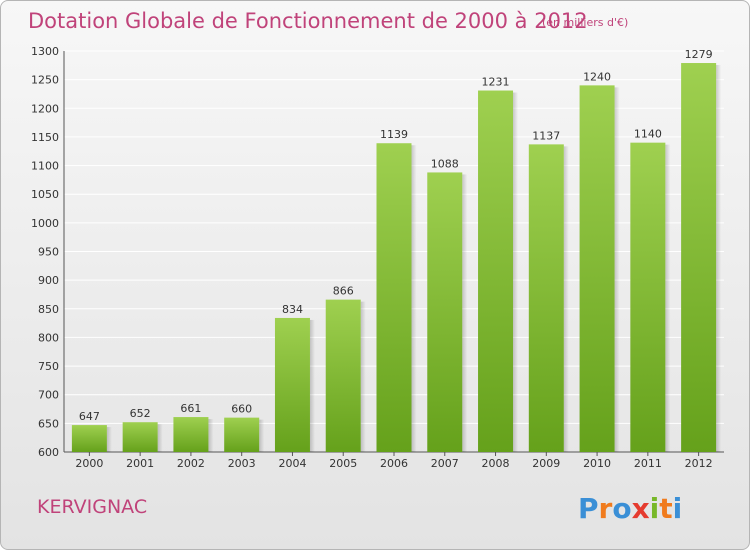 The height and width of the screenshot is (550, 750). Describe the element at coordinates (496, 271) in the screenshot. I see `bar-2008` at that location.